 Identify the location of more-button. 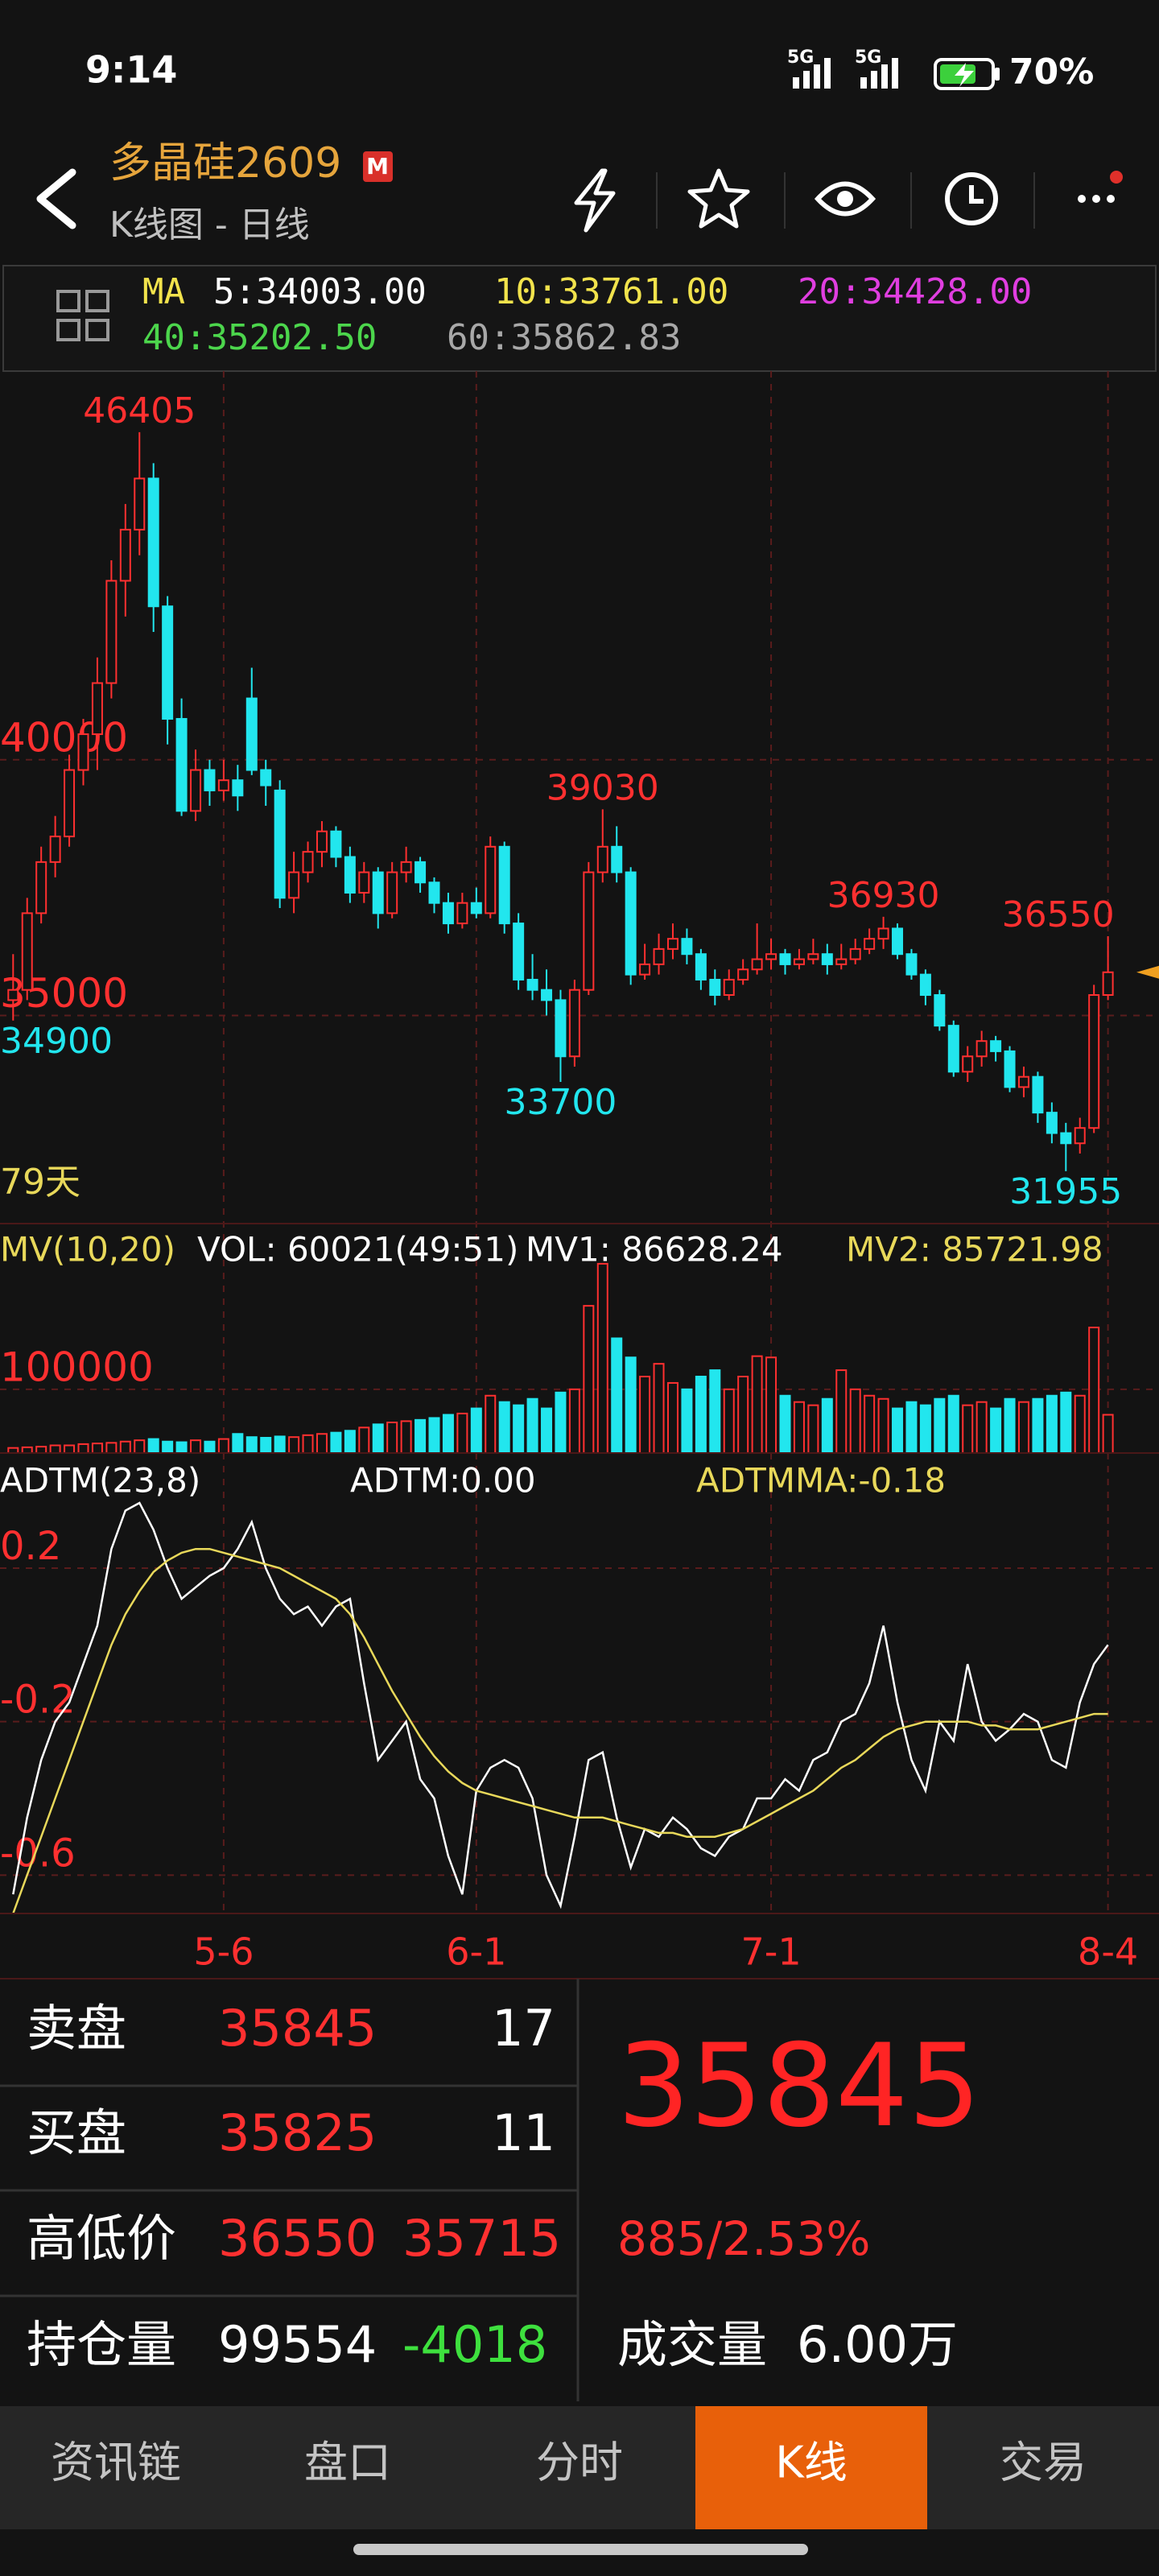
(1100, 187).